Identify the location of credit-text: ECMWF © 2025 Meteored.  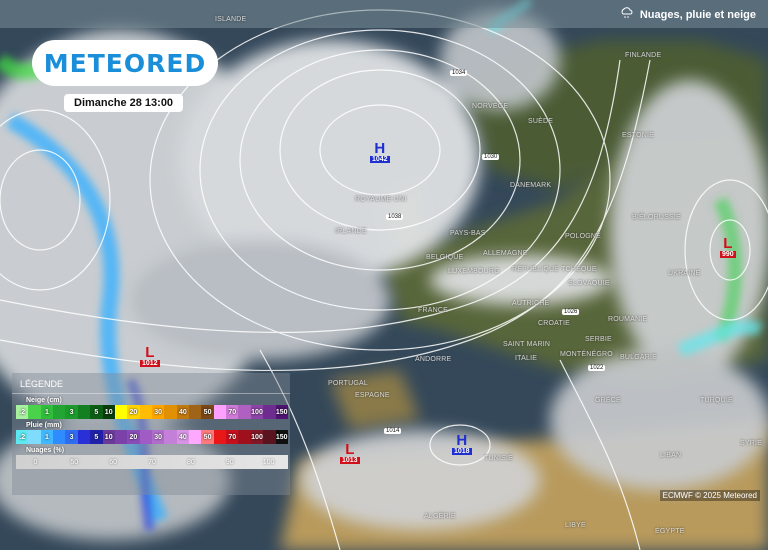
(709, 495).